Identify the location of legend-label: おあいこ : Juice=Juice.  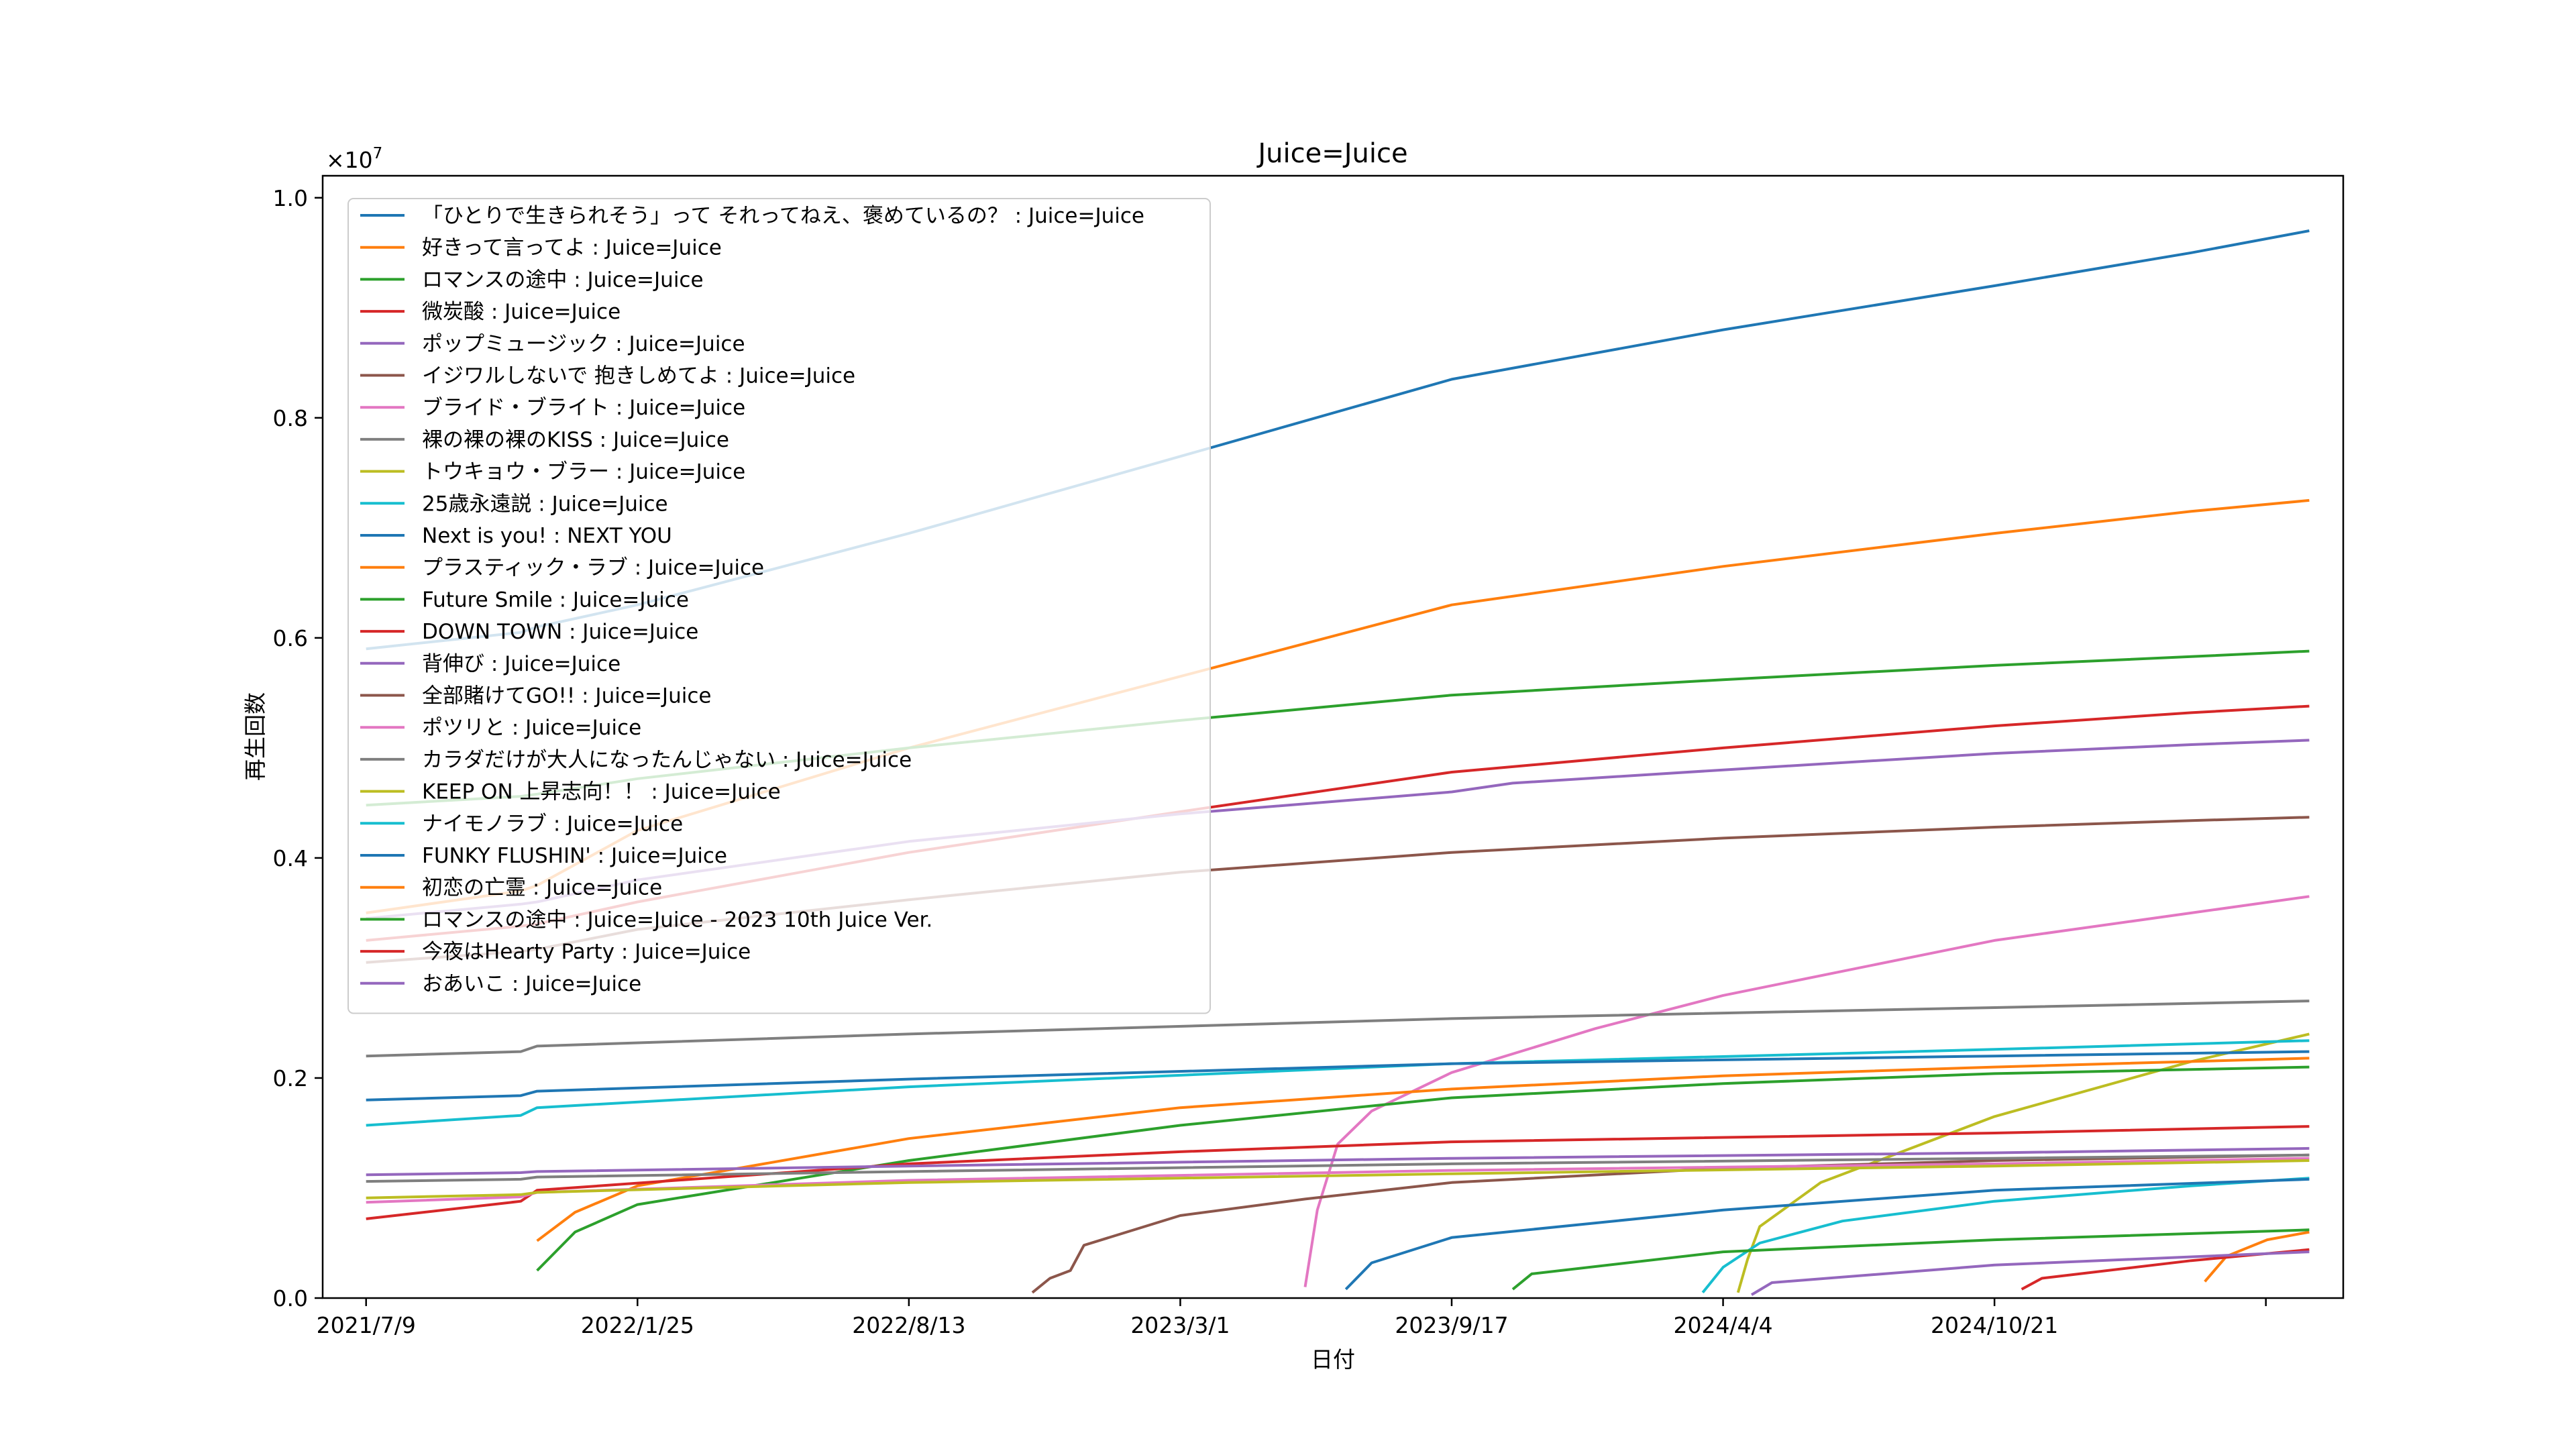
(531, 984).